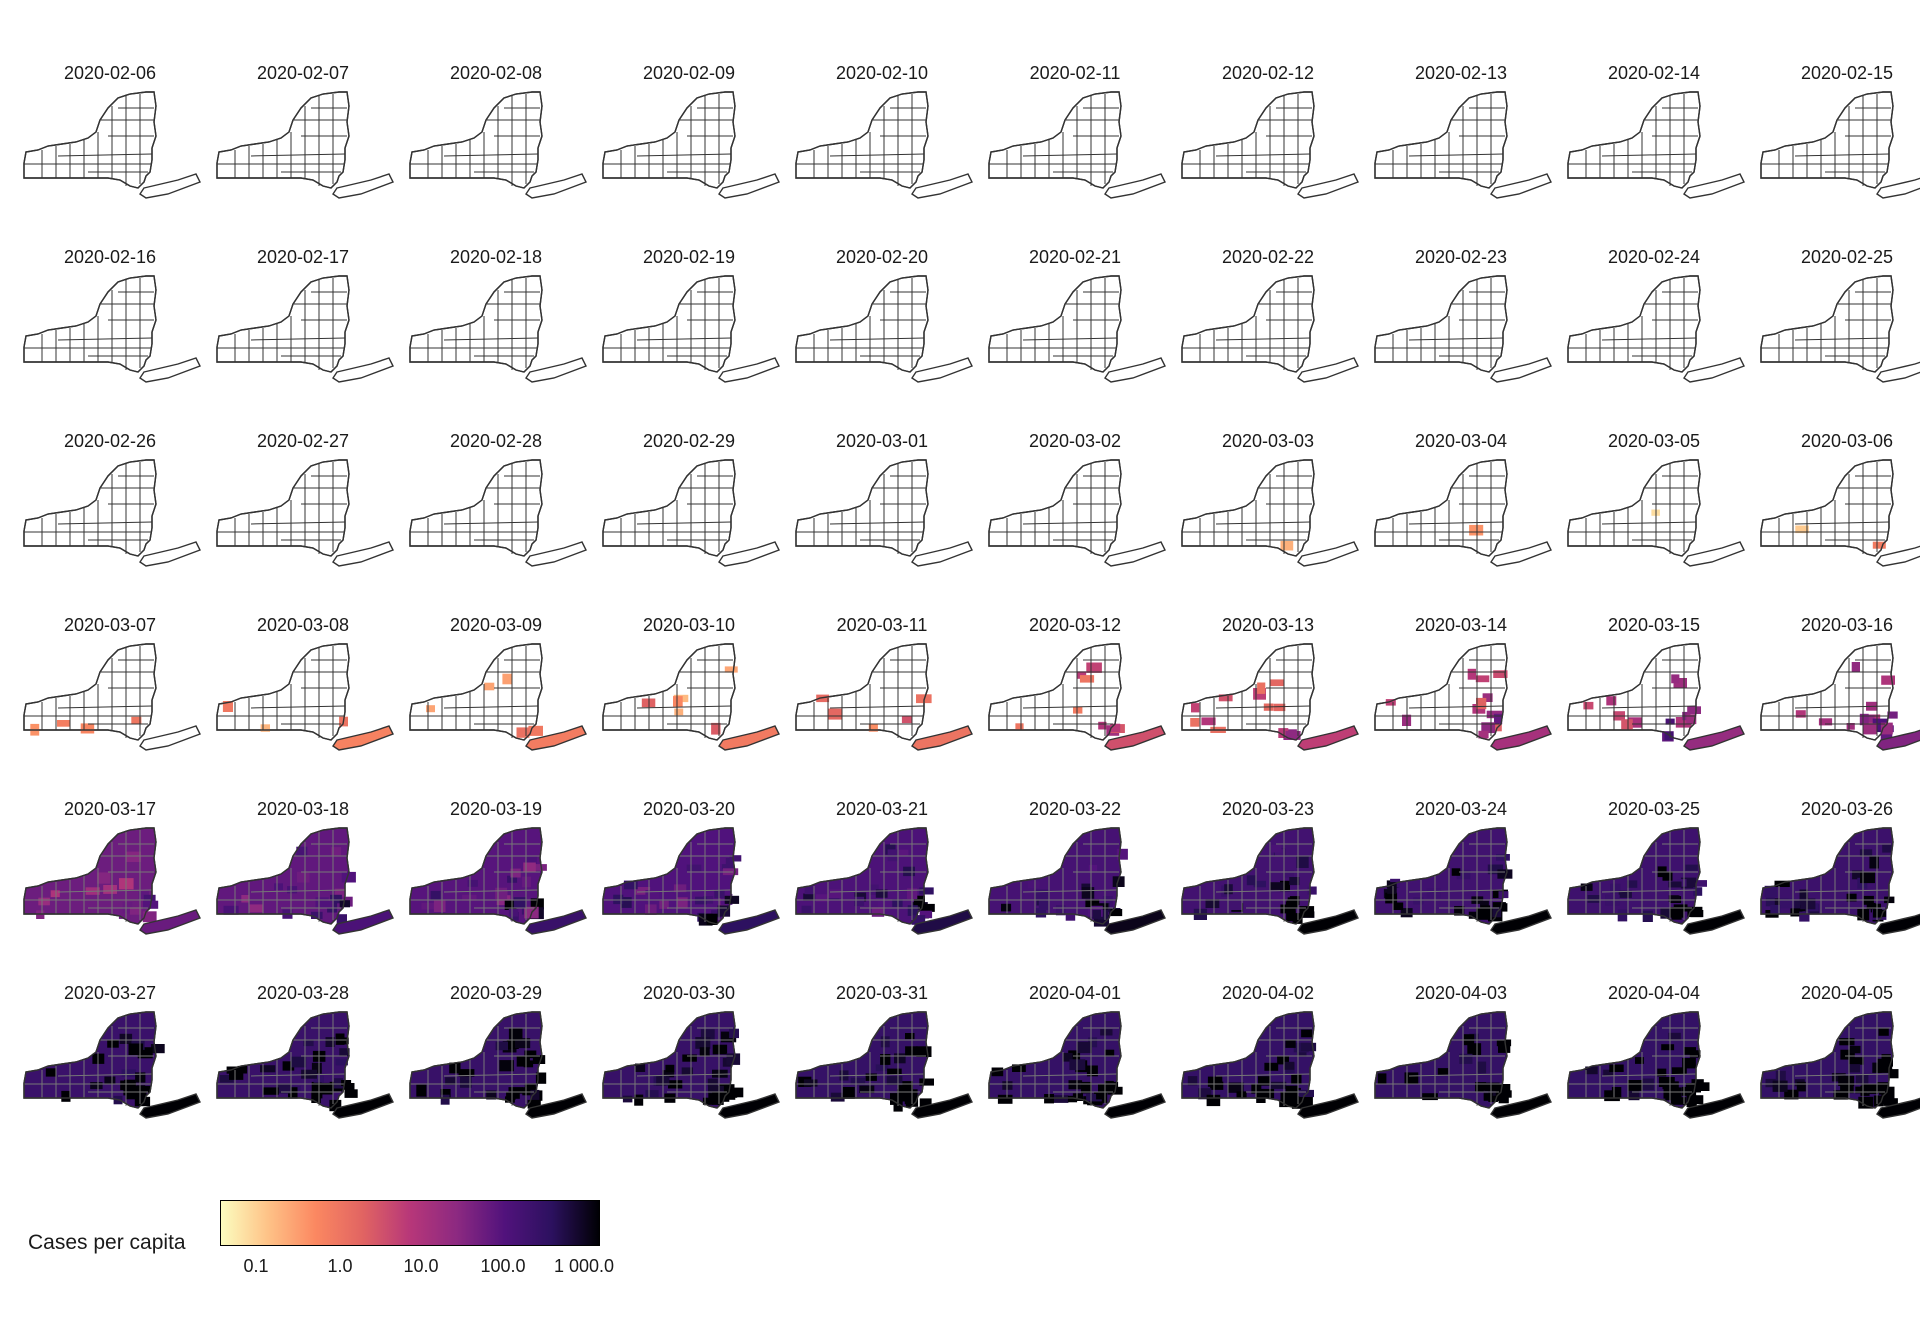 The height and width of the screenshot is (1344, 1920). Describe the element at coordinates (689, 809) in the screenshot. I see `panel-date-label: 2020-03-20` at that location.